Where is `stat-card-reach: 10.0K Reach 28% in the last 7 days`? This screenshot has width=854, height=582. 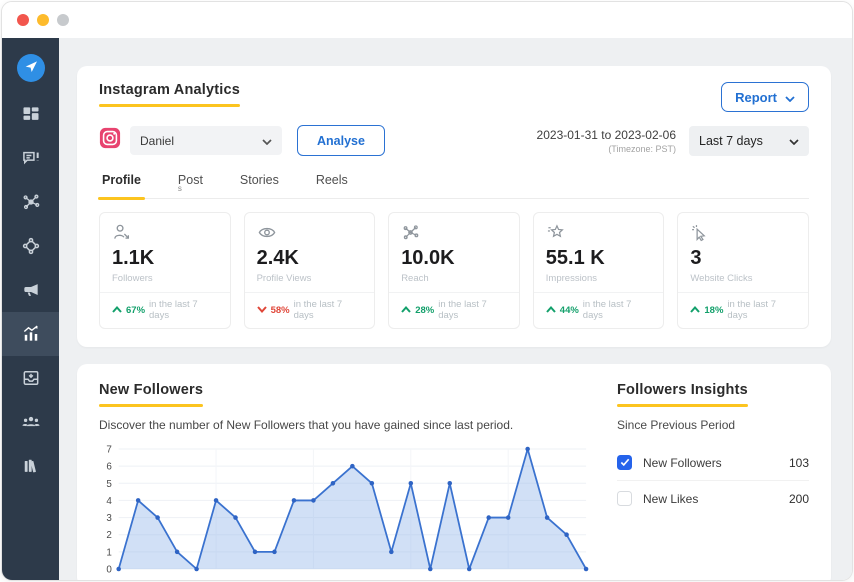 stat-card-reach: 10.0K Reach 28% in the last 7 days is located at coordinates (454, 270).